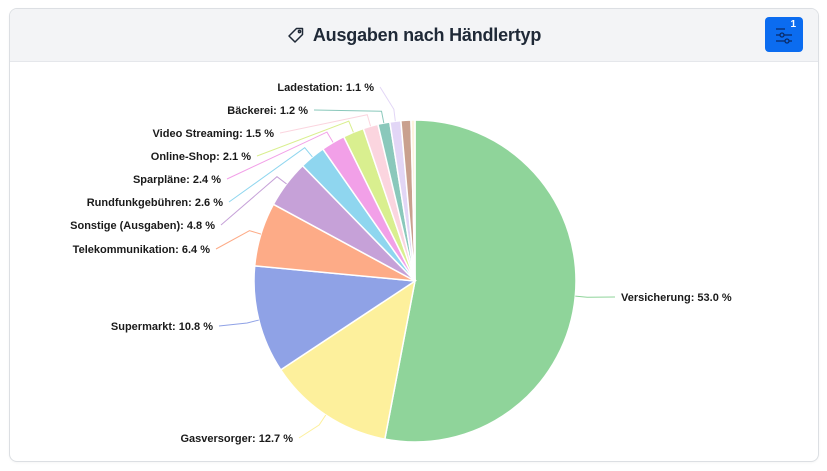 The height and width of the screenshot is (471, 827). I want to click on slice-label: Bäckerei: 1.2 %, so click(267, 111).